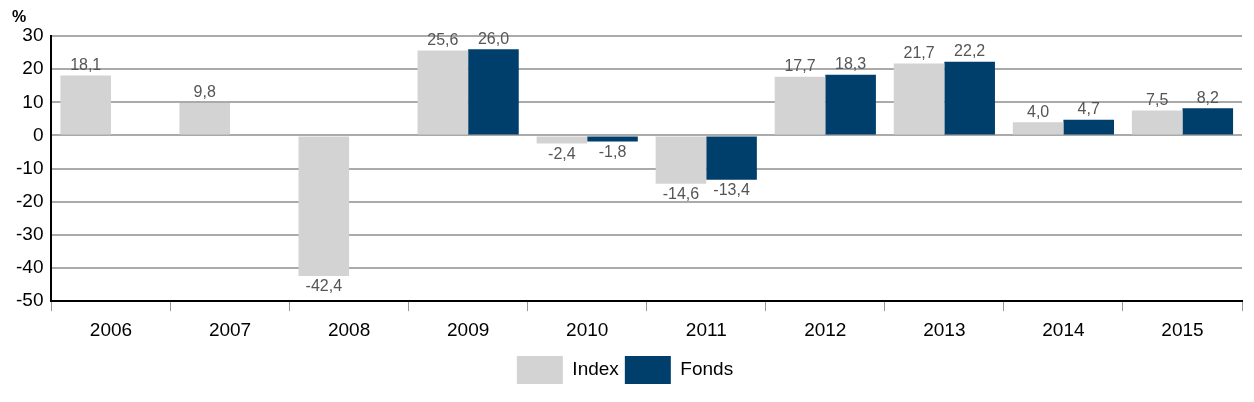 The width and height of the screenshot is (1254, 402). What do you see at coordinates (731, 190) in the screenshot?
I see `data-label: -13,4` at bounding box center [731, 190].